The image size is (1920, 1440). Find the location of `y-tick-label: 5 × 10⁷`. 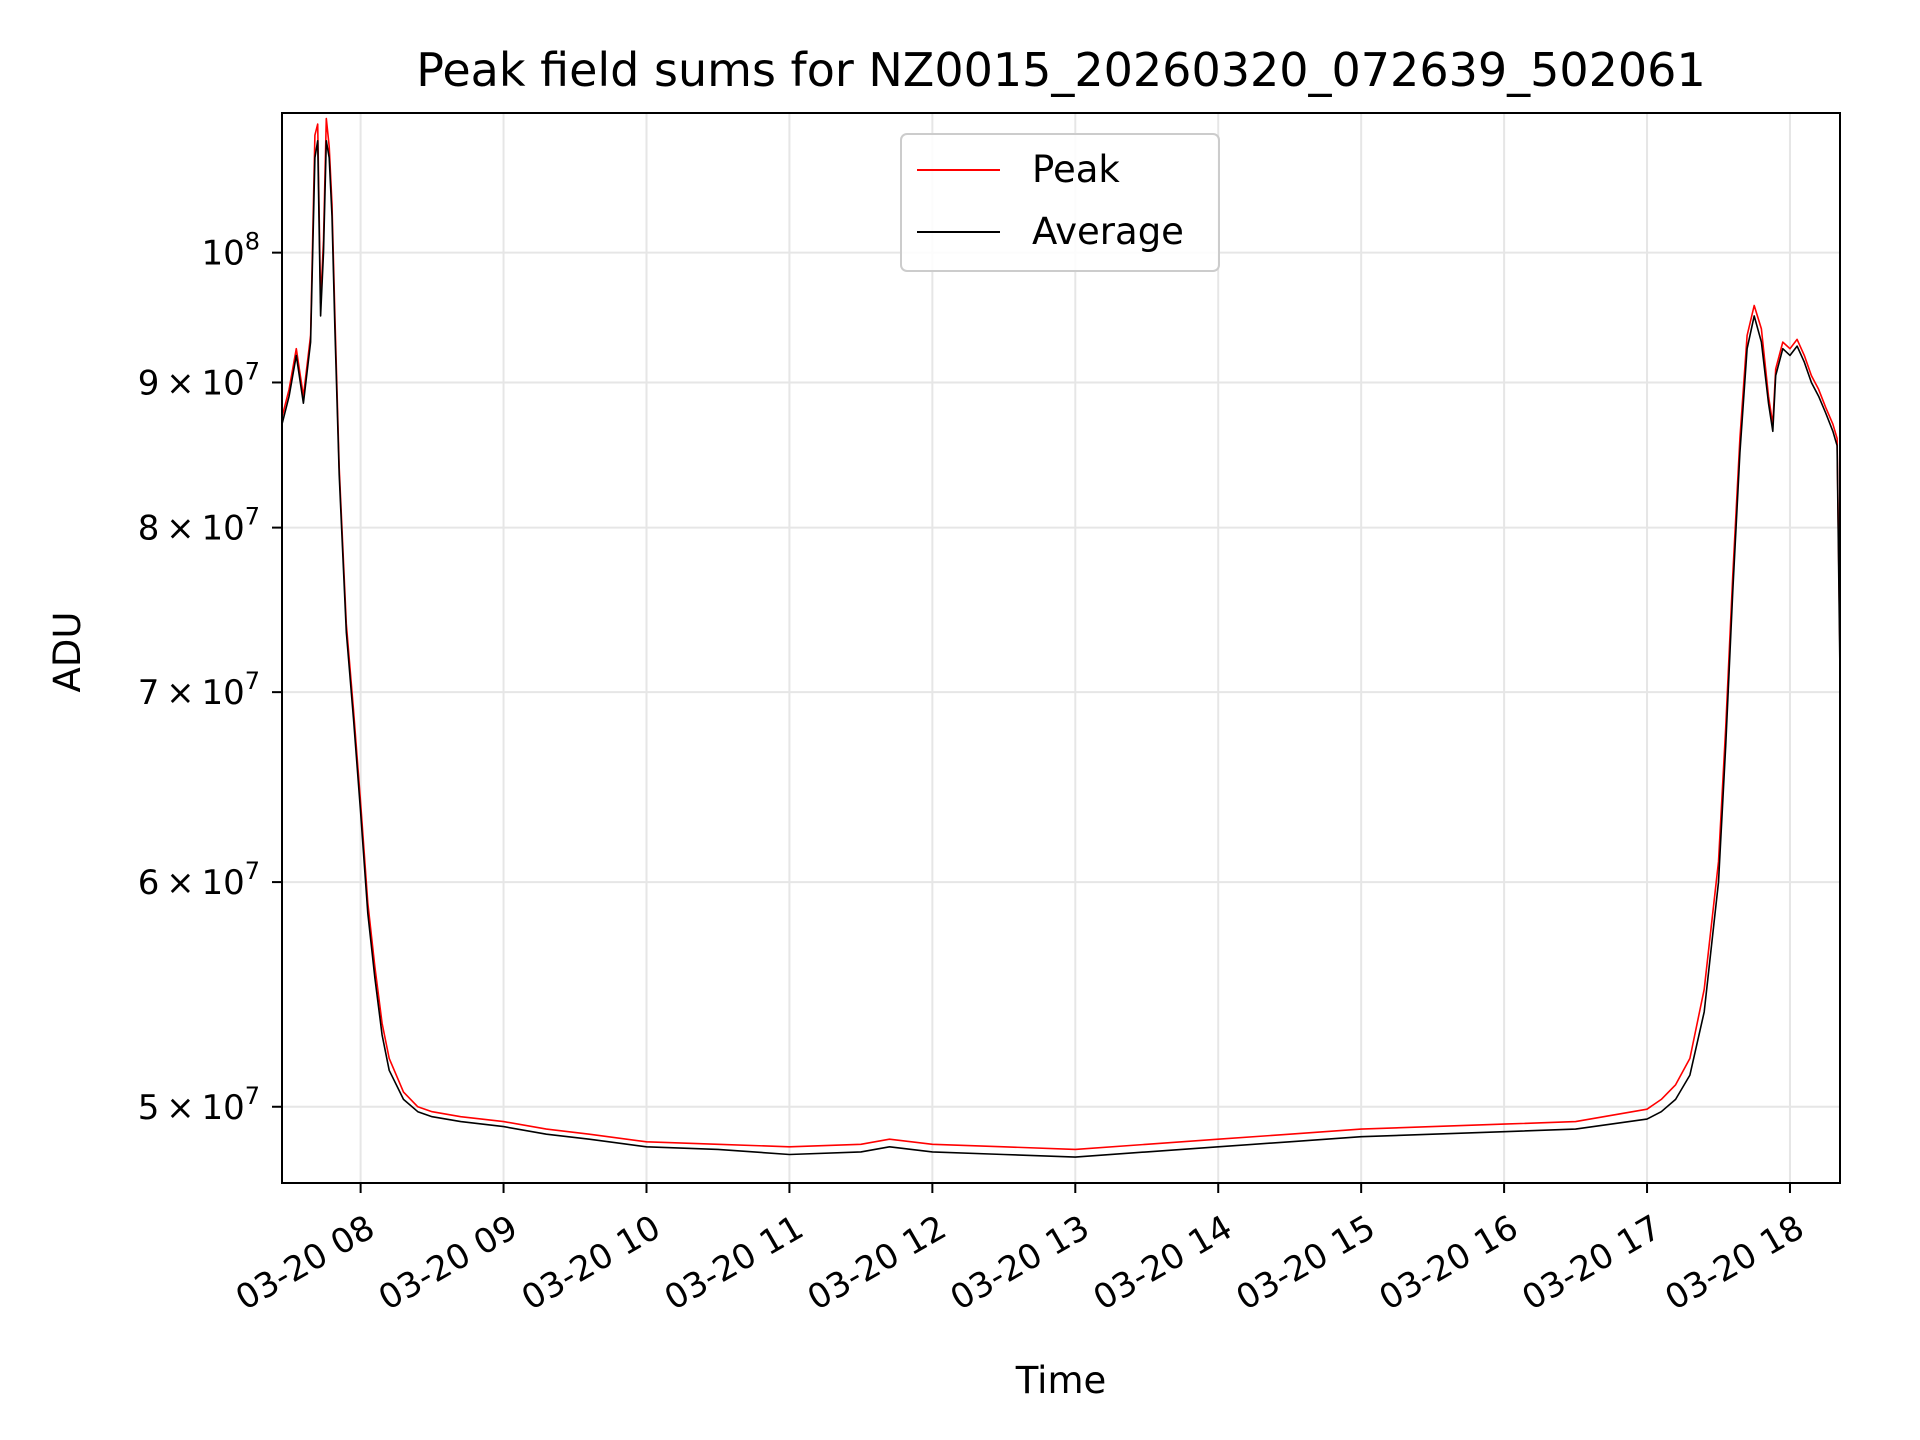

y-tick-label: 5 × 10⁷ is located at coordinates (199, 1105).